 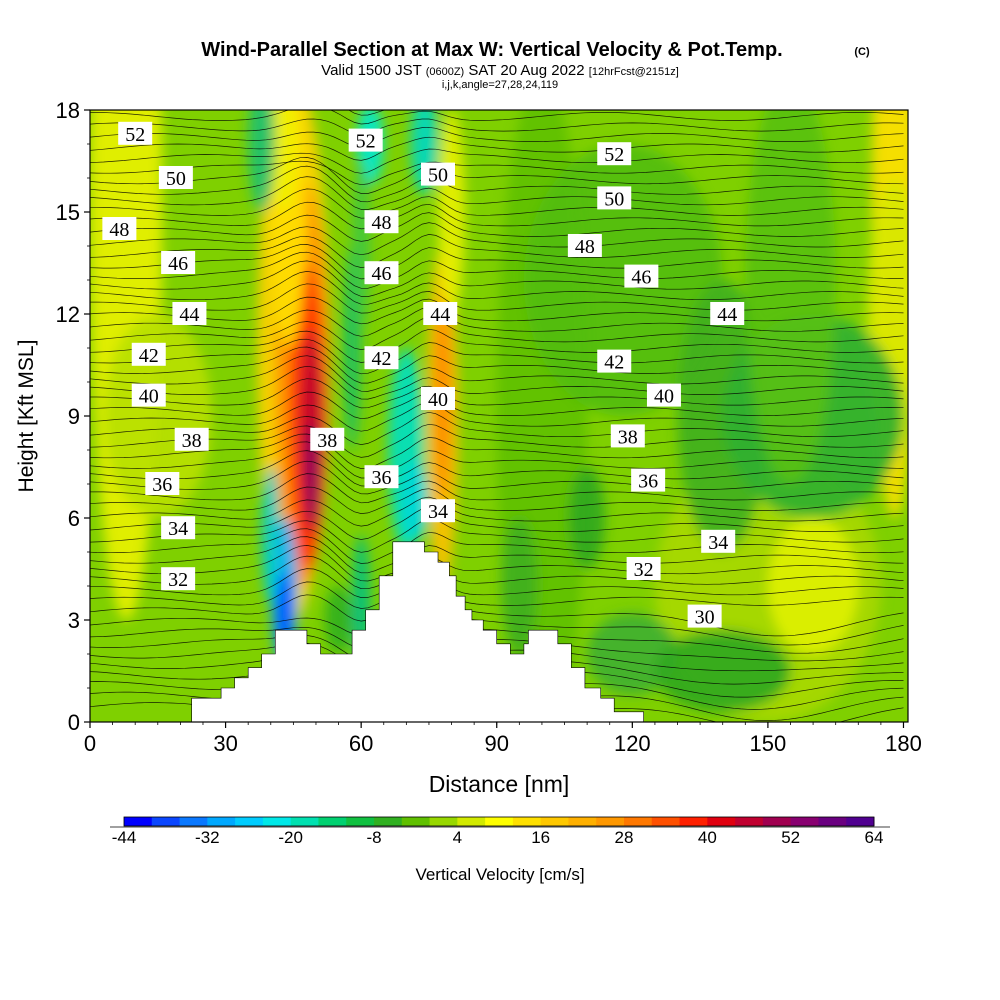 I want to click on theta-label-text: 52, so click(x=614, y=155).